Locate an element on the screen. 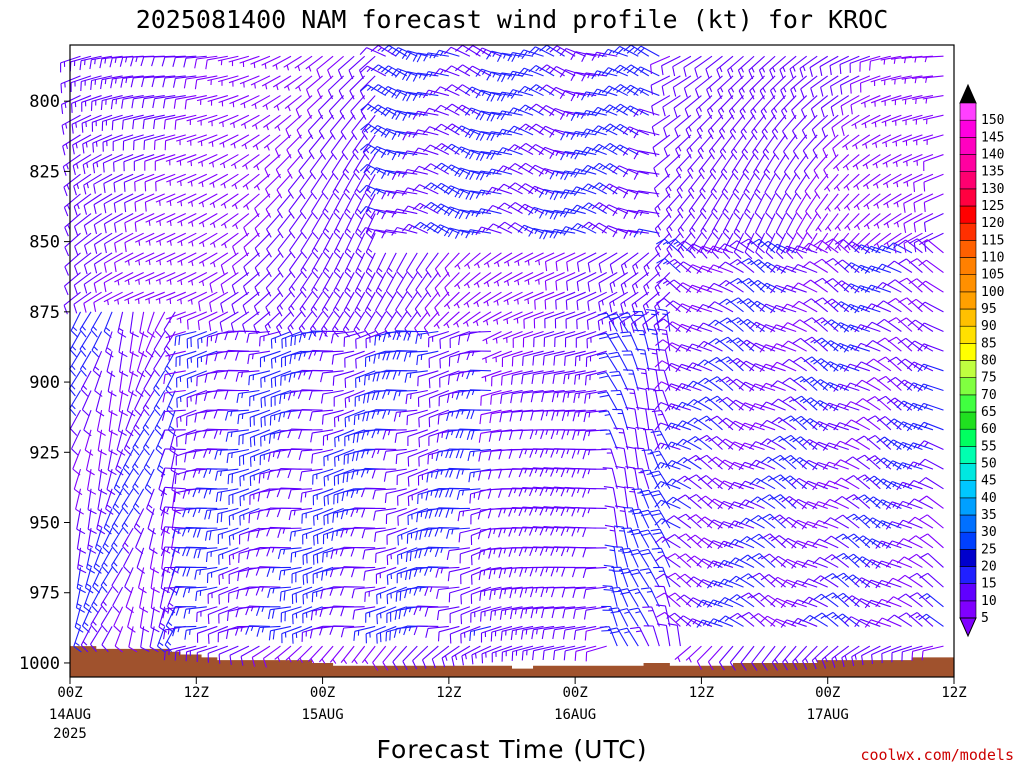 The height and width of the screenshot is (768, 1024). x-tick-label: 12Z is located at coordinates (701, 693).